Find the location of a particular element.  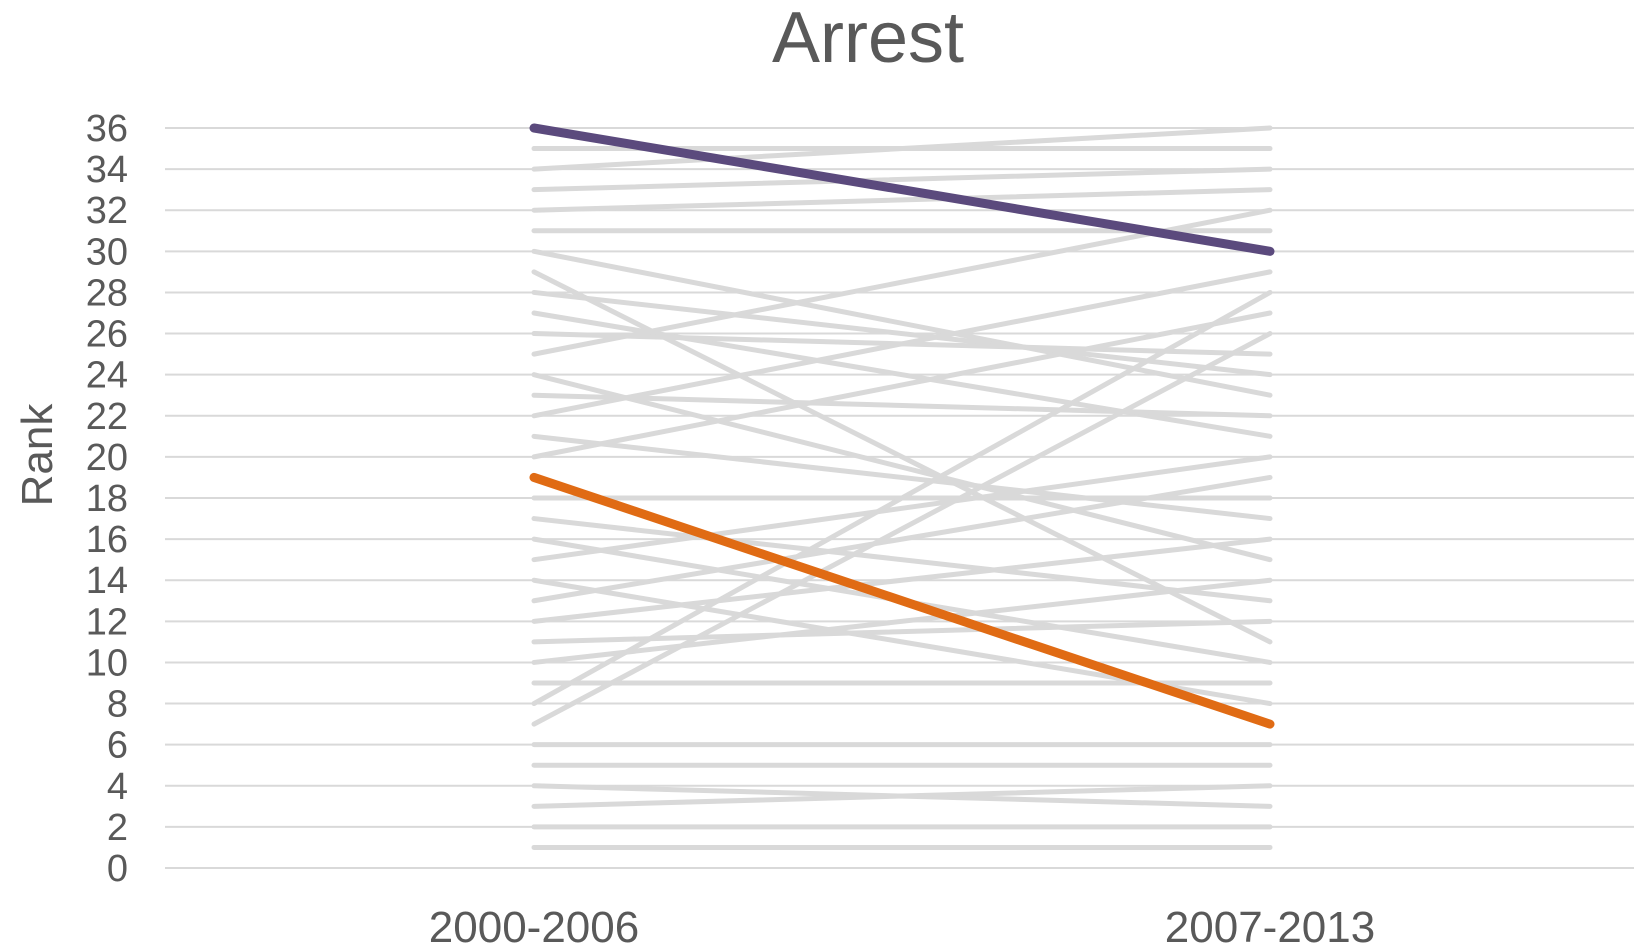

y-tick-label: 16 is located at coordinates (107, 540).